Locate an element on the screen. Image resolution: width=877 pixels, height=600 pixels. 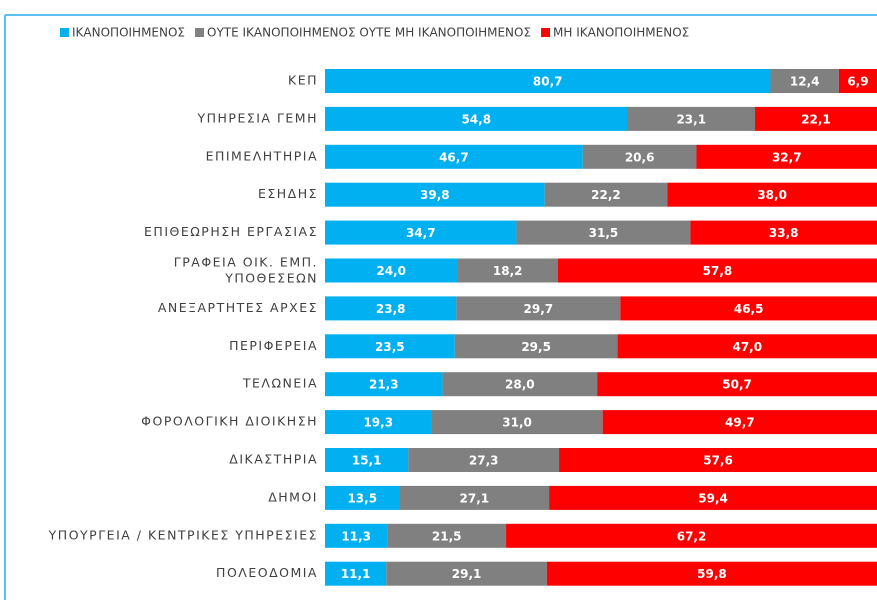
value-label: 32,7 is located at coordinates (787, 157).